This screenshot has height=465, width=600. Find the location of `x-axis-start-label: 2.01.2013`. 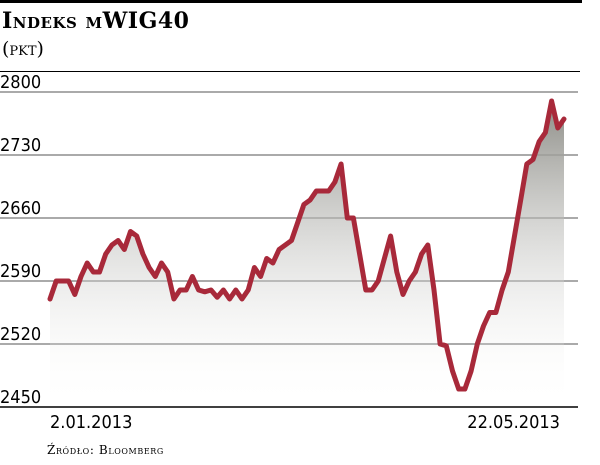

x-axis-start-label: 2.01.2013 is located at coordinates (91, 422).